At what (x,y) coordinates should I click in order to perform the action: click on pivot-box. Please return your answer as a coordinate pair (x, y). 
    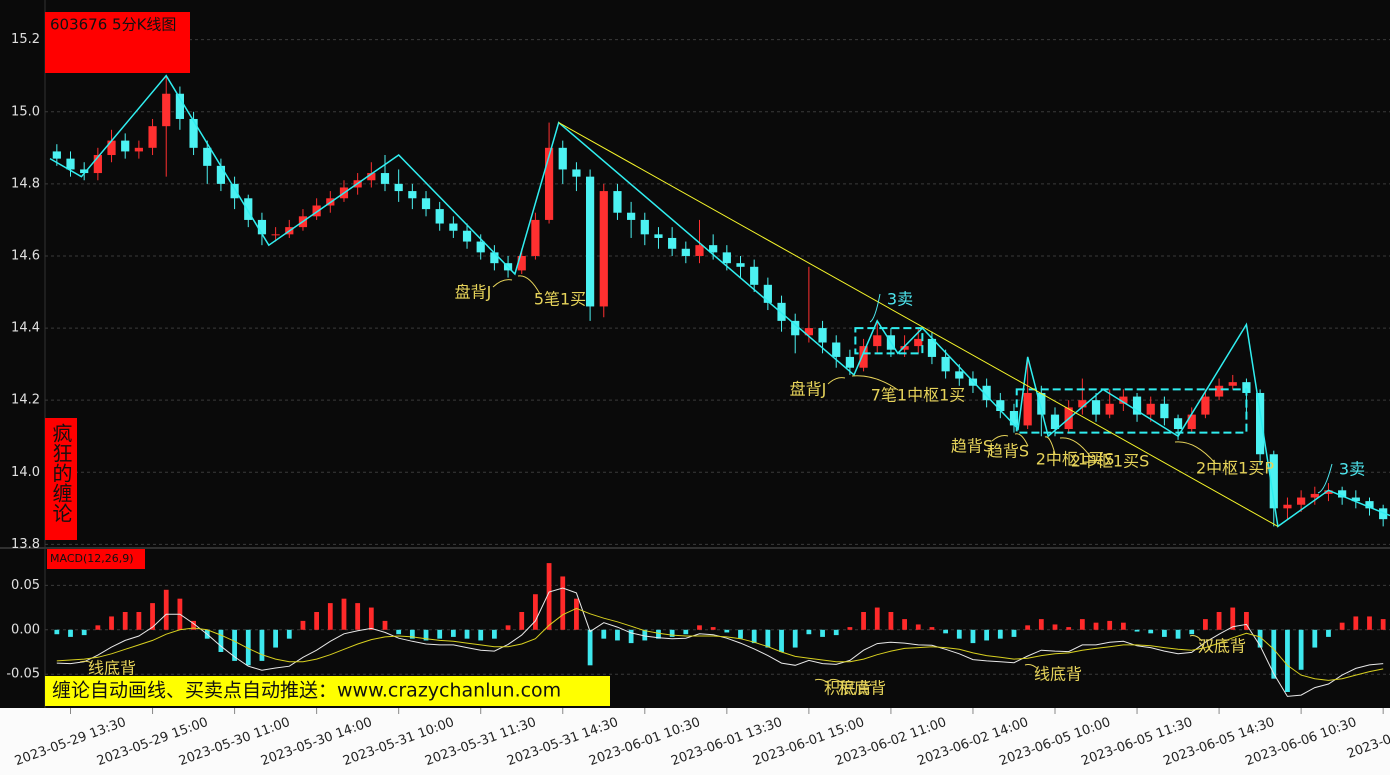
    Looking at the image, I should click on (1131, 411).